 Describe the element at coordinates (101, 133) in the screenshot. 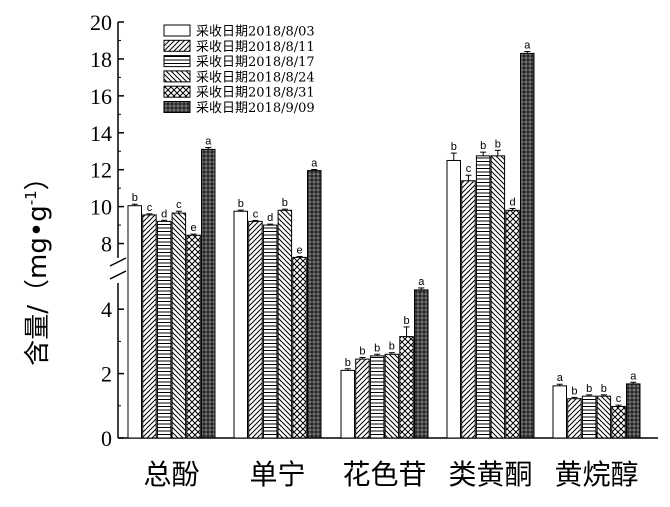

I see `y-tick-label: 14` at that location.